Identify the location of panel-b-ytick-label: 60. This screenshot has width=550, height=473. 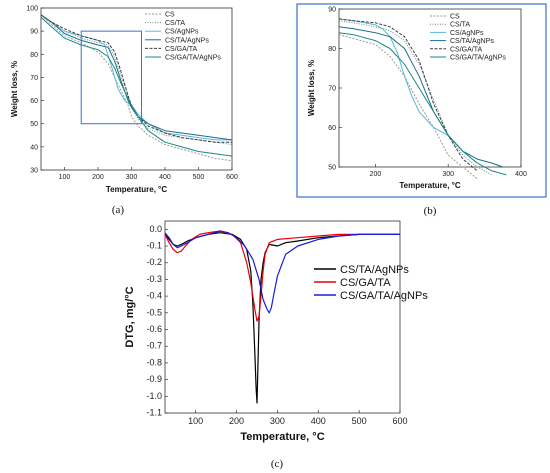
(332, 128).